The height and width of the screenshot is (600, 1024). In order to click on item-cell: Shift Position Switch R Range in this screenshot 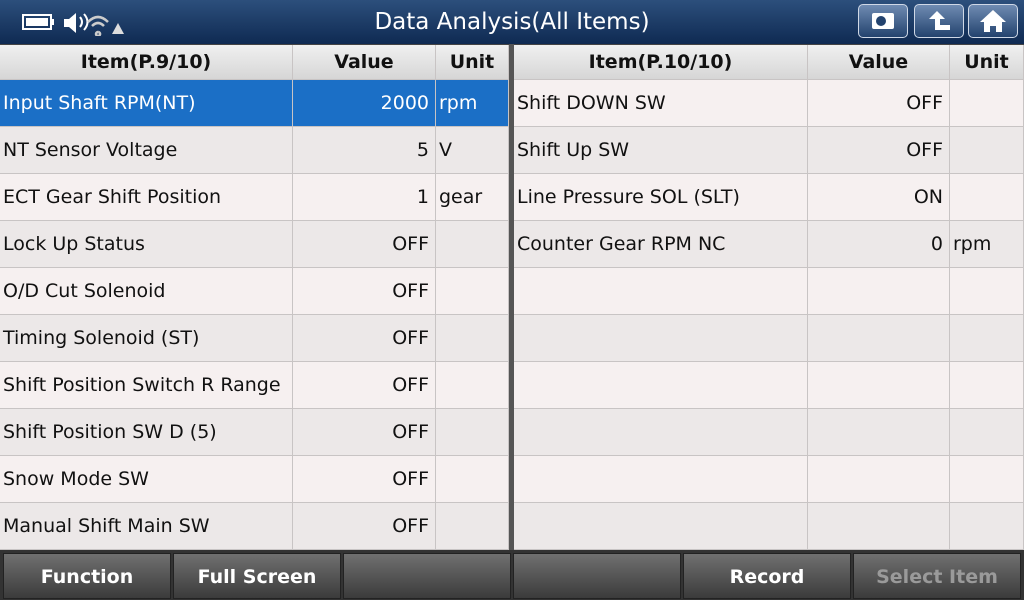, I will do `click(146, 385)`.